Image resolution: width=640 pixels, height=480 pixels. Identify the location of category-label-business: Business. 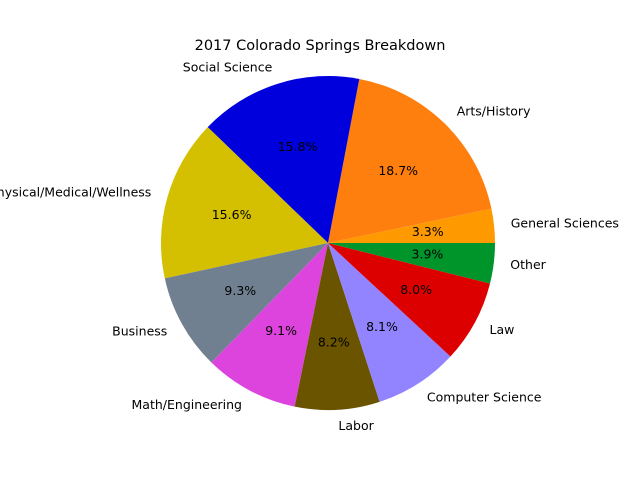
(139, 331).